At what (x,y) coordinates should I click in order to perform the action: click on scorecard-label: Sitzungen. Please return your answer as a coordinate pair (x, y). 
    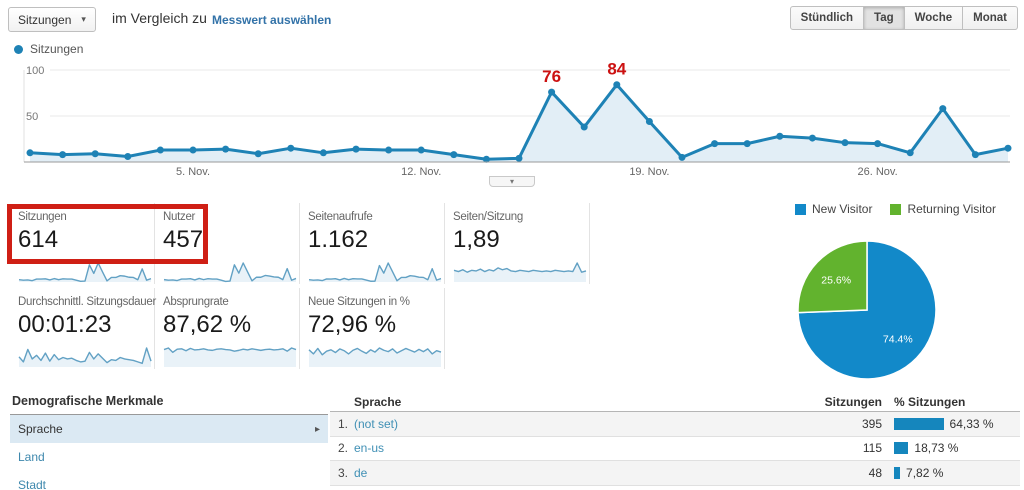
    Looking at the image, I should click on (42, 217).